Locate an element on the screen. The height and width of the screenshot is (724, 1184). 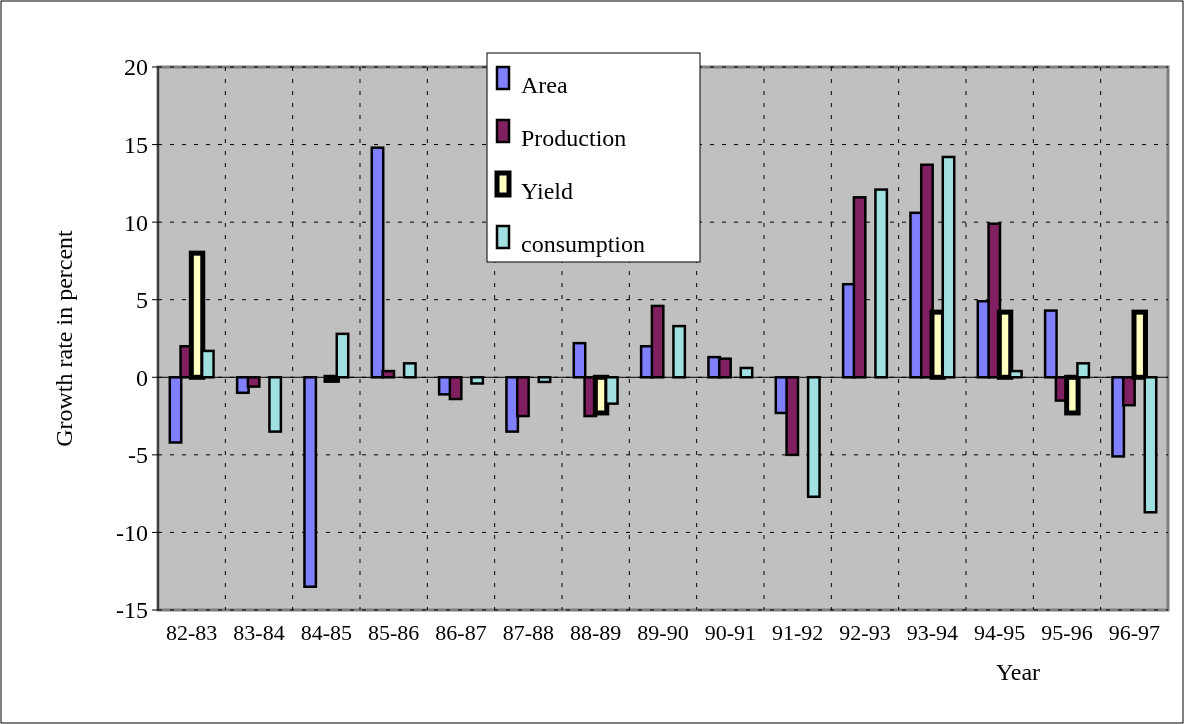
x-tick-label: 88-89 is located at coordinates (596, 632).